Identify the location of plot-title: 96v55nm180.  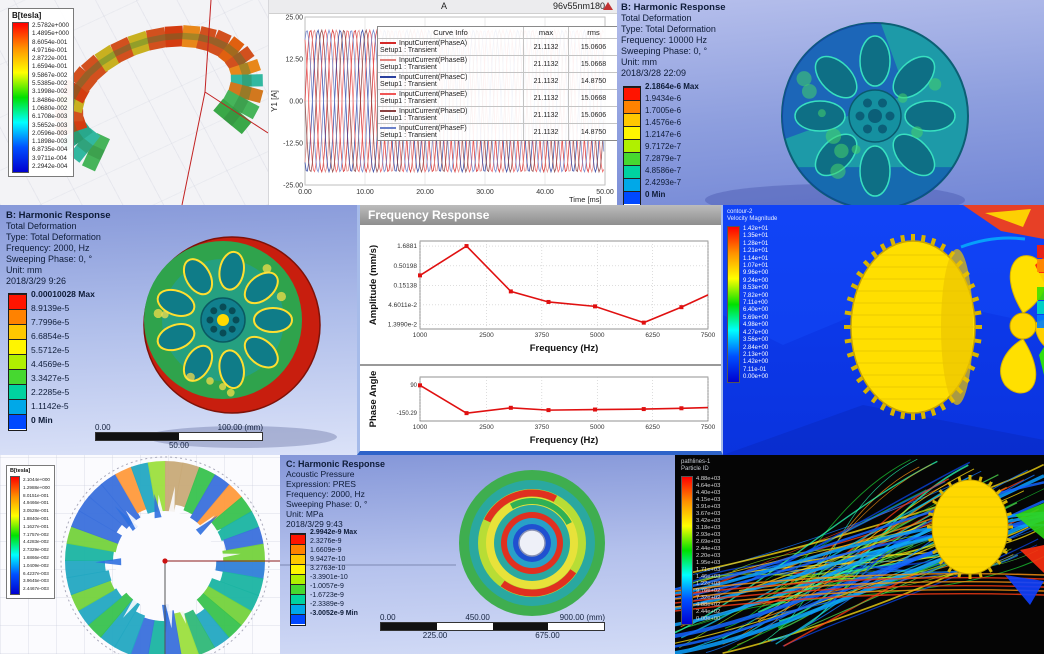
(579, 6).